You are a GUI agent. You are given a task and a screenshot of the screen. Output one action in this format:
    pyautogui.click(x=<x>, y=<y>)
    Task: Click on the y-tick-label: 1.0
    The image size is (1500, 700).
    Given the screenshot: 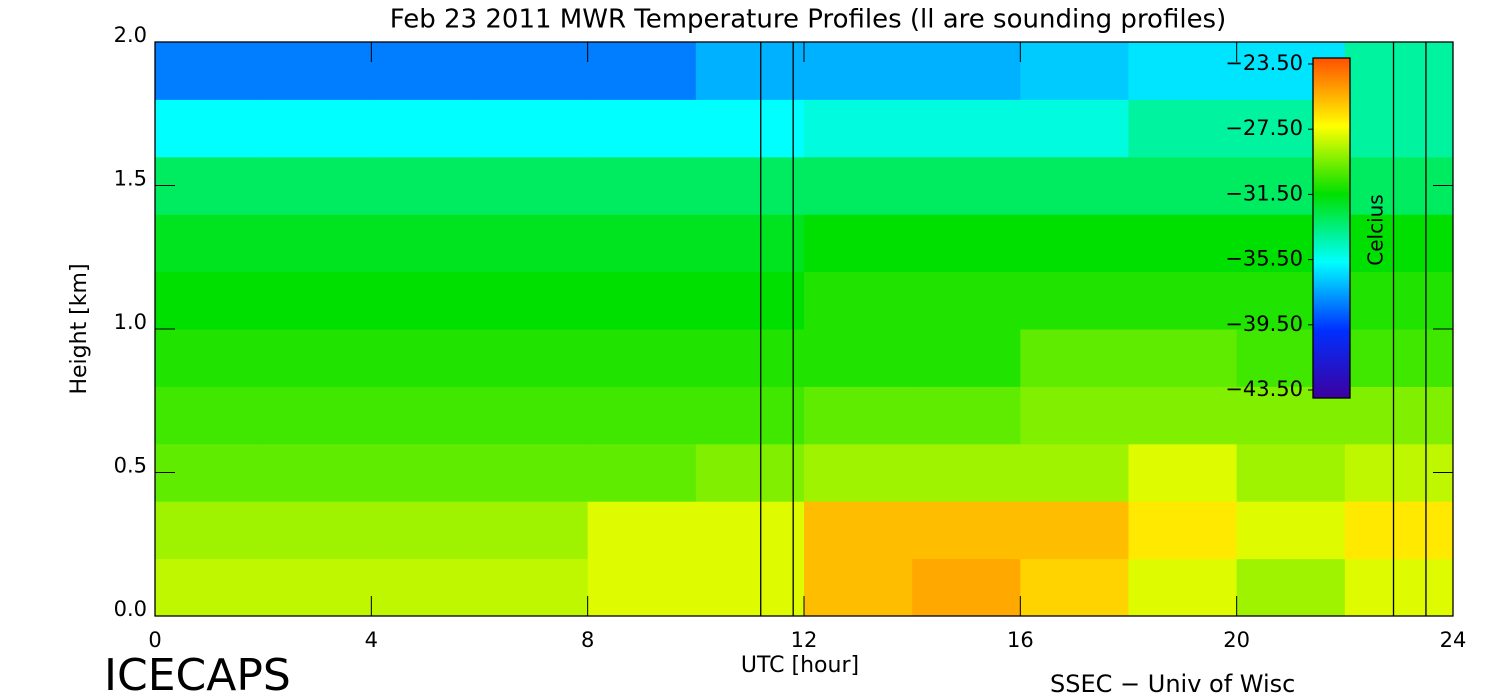 What is the action you would take?
    pyautogui.click(x=130, y=322)
    